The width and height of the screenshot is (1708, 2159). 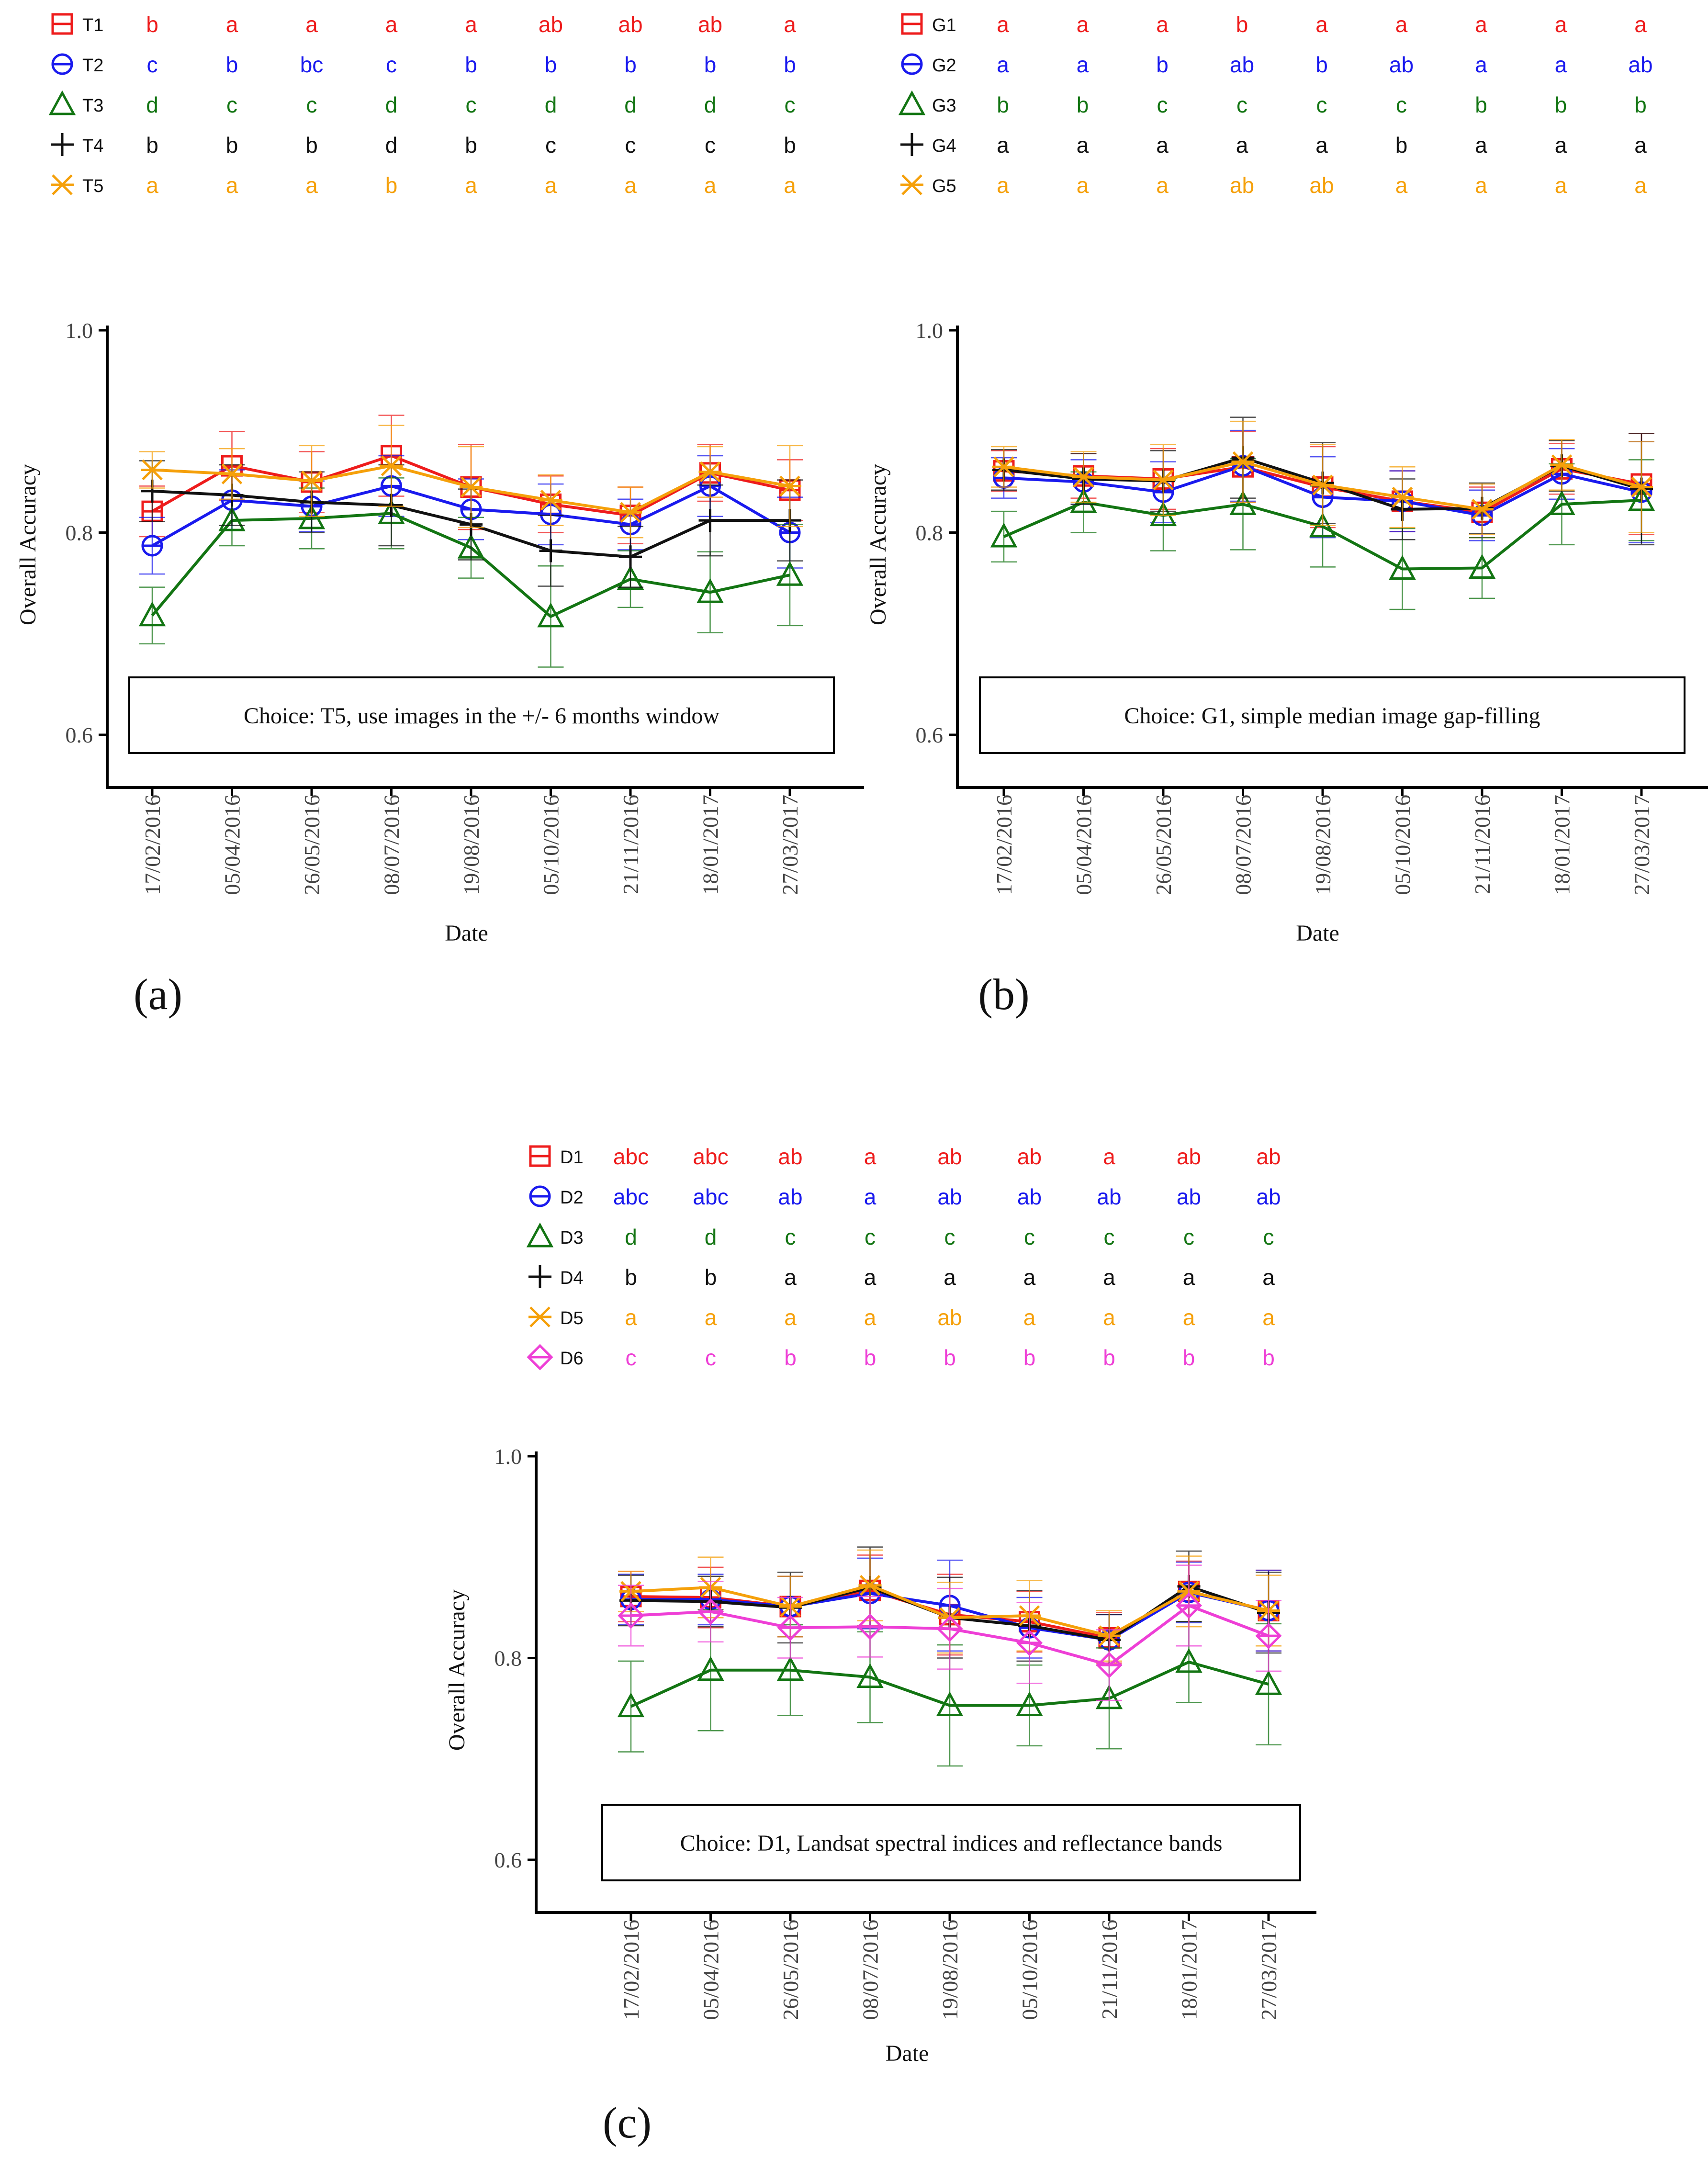 I want to click on legend-row: T2 c b bc c b b b b b, so click(x=423, y=64).